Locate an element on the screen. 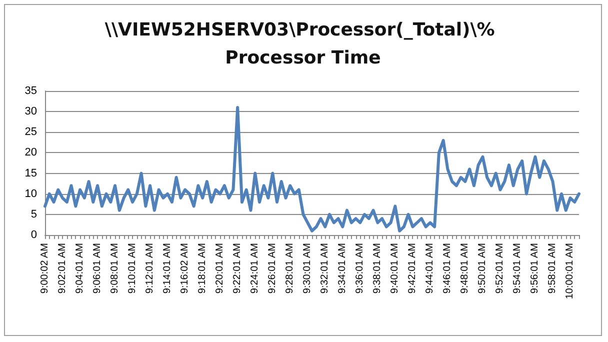 This screenshot has height=342, width=608. x-tick-label: 9:18:01 AM is located at coordinates (202, 268).